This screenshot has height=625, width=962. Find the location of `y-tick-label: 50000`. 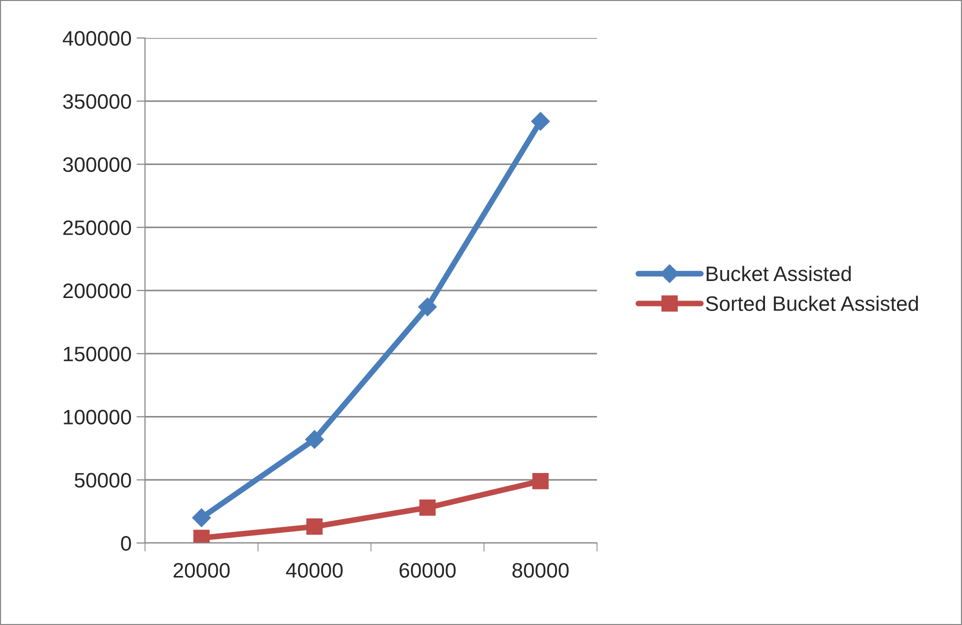

y-tick-label: 50000 is located at coordinates (102, 480).